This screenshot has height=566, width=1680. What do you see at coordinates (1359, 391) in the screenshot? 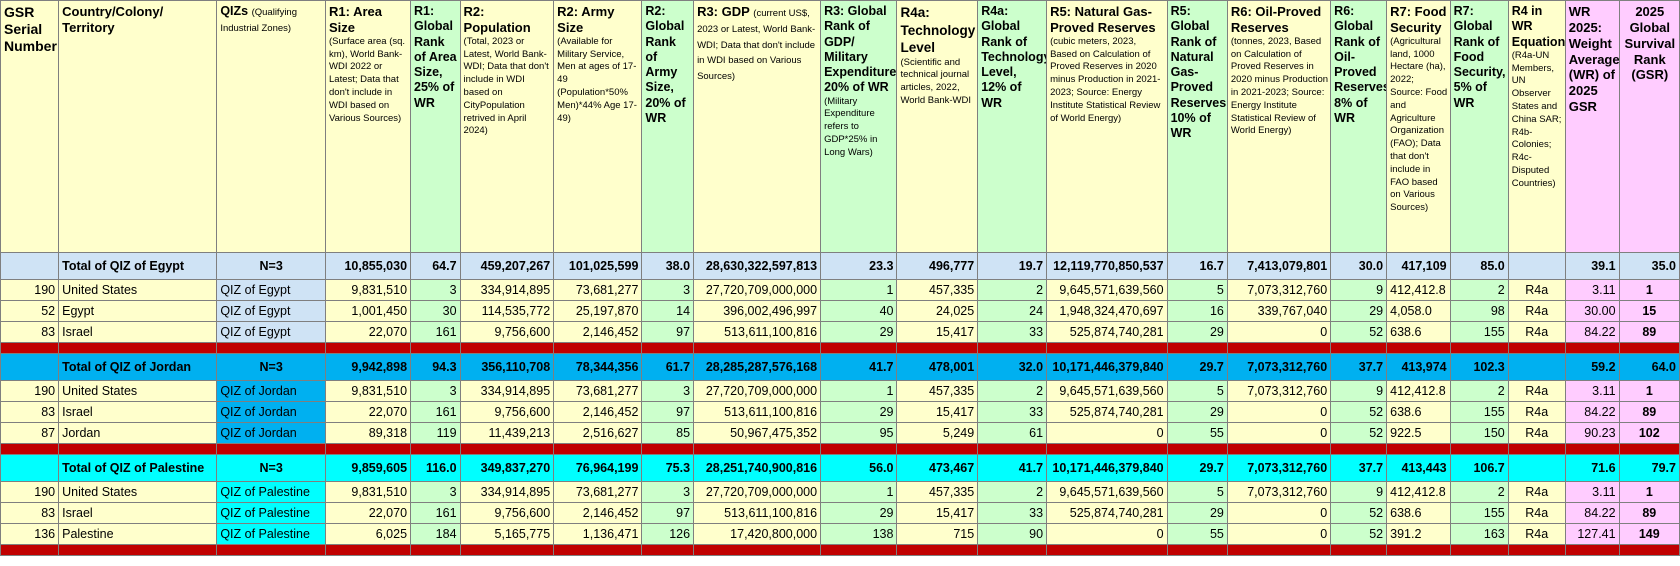
I see `cell-oil-rank: 9` at bounding box center [1359, 391].